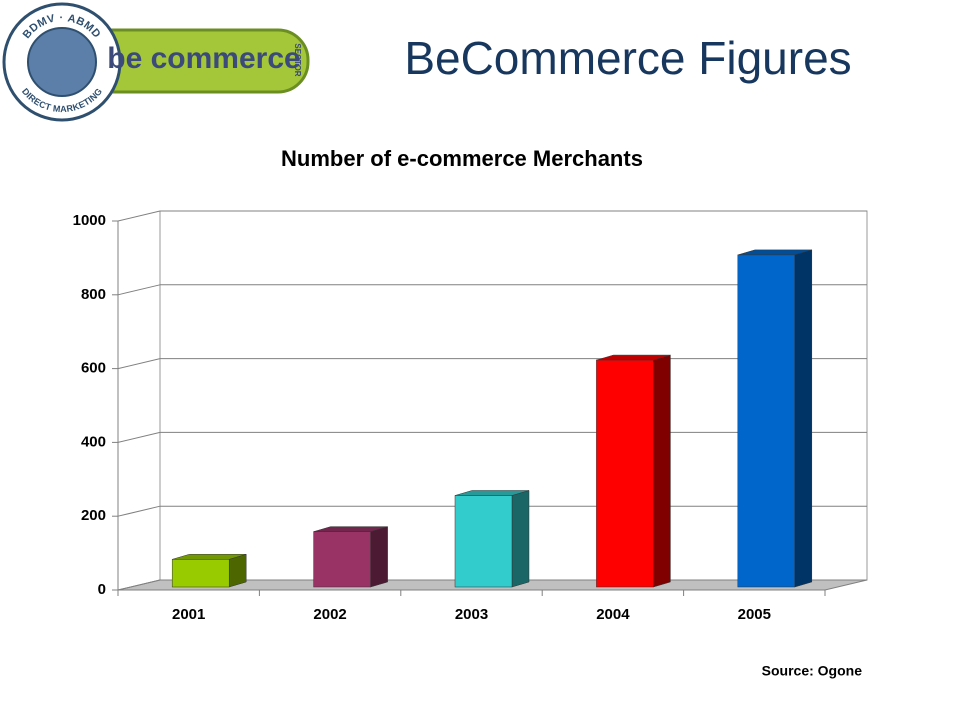 This screenshot has width=960, height=720. I want to click on x-tick-label: 2003, so click(471, 614).